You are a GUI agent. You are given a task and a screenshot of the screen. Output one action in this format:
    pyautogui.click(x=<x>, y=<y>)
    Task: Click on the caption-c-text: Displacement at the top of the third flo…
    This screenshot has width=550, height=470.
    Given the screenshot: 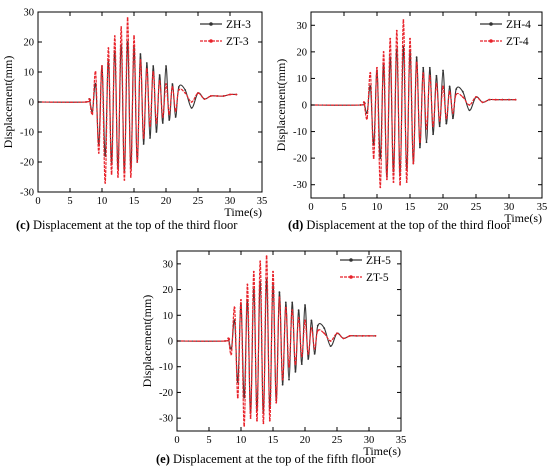 What is the action you would take?
    pyautogui.click(x=135, y=225)
    